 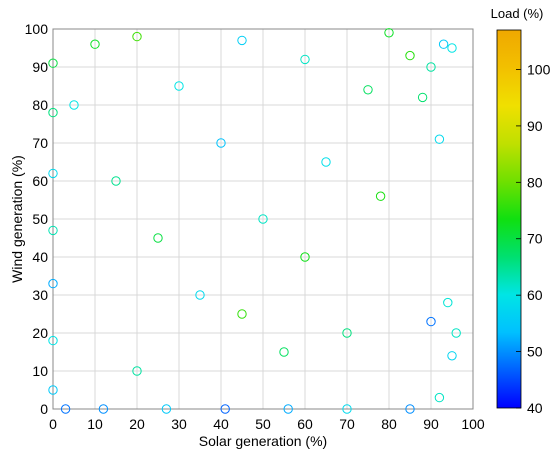 I want to click on y-tick-label: 30, so click(x=40, y=295).